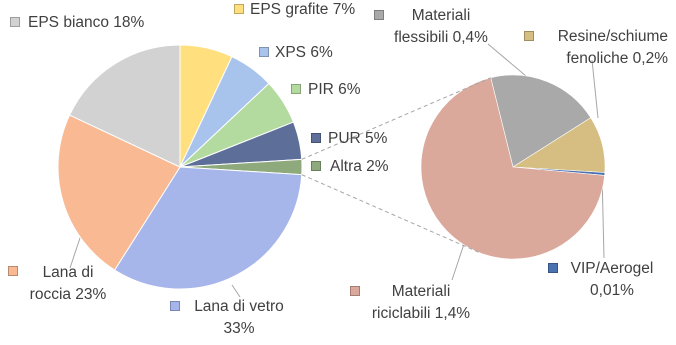 Image resolution: width=676 pixels, height=345 pixels. What do you see at coordinates (304, 52) in the screenshot?
I see `slice-label: XPS 6%` at bounding box center [304, 52].